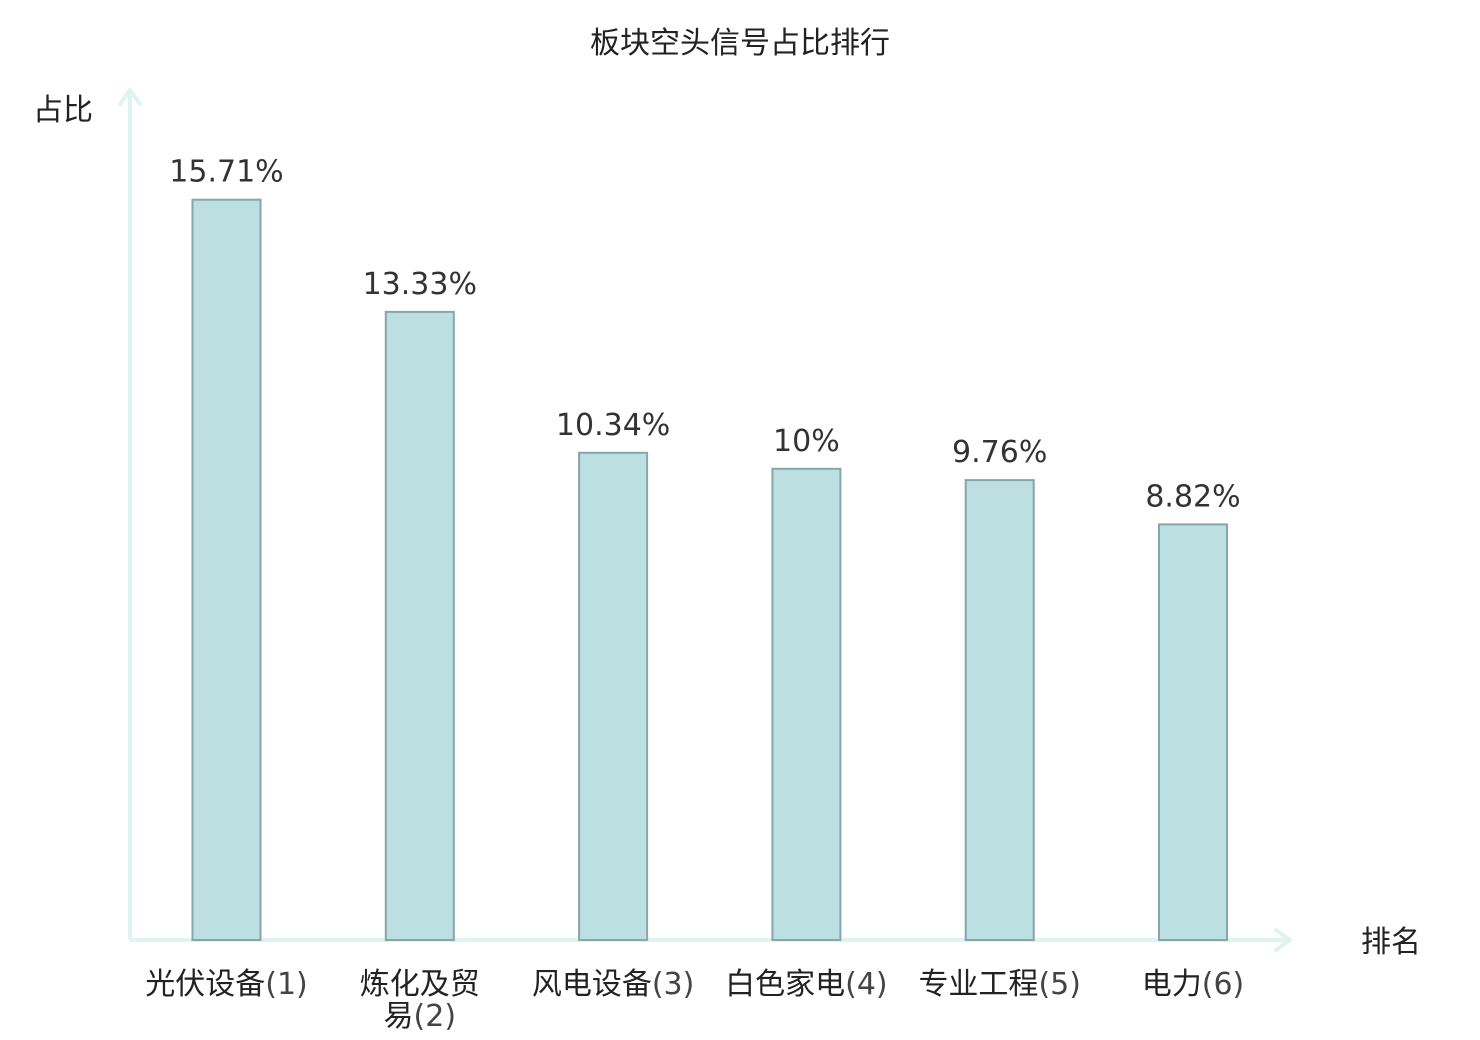 The height and width of the screenshot is (1040, 1480). Describe the element at coordinates (613, 984) in the screenshot. I see `x-tick-label: 风电设备(3)` at that location.